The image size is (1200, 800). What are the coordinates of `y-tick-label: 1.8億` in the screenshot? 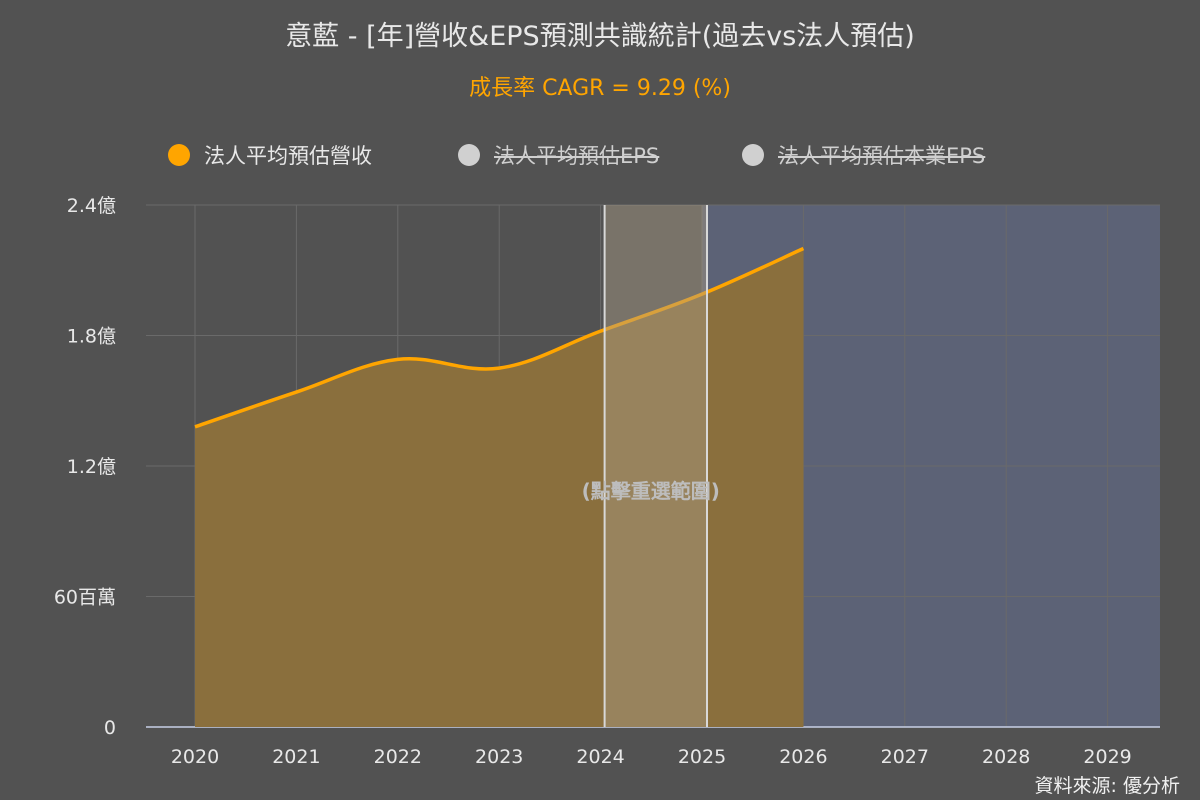 It's located at (91, 337).